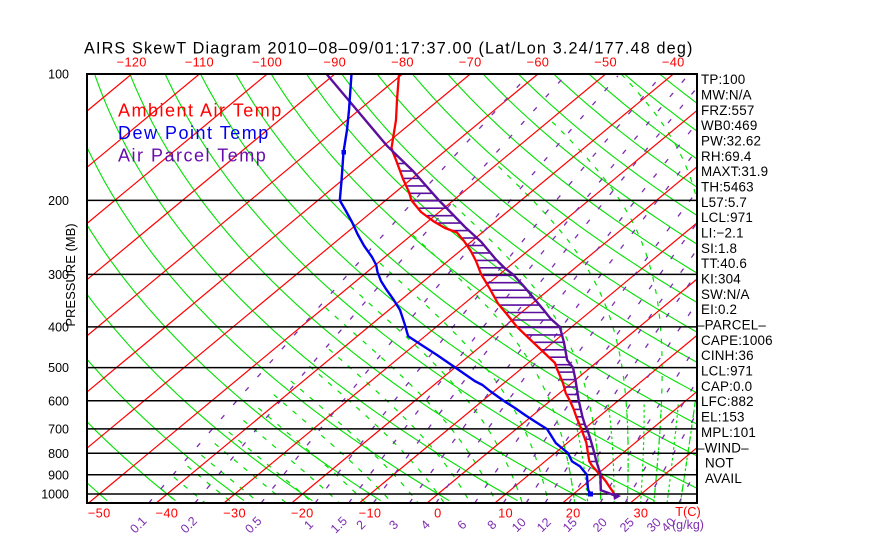  I want to click on svg-text: (g/kg), so click(688, 525).